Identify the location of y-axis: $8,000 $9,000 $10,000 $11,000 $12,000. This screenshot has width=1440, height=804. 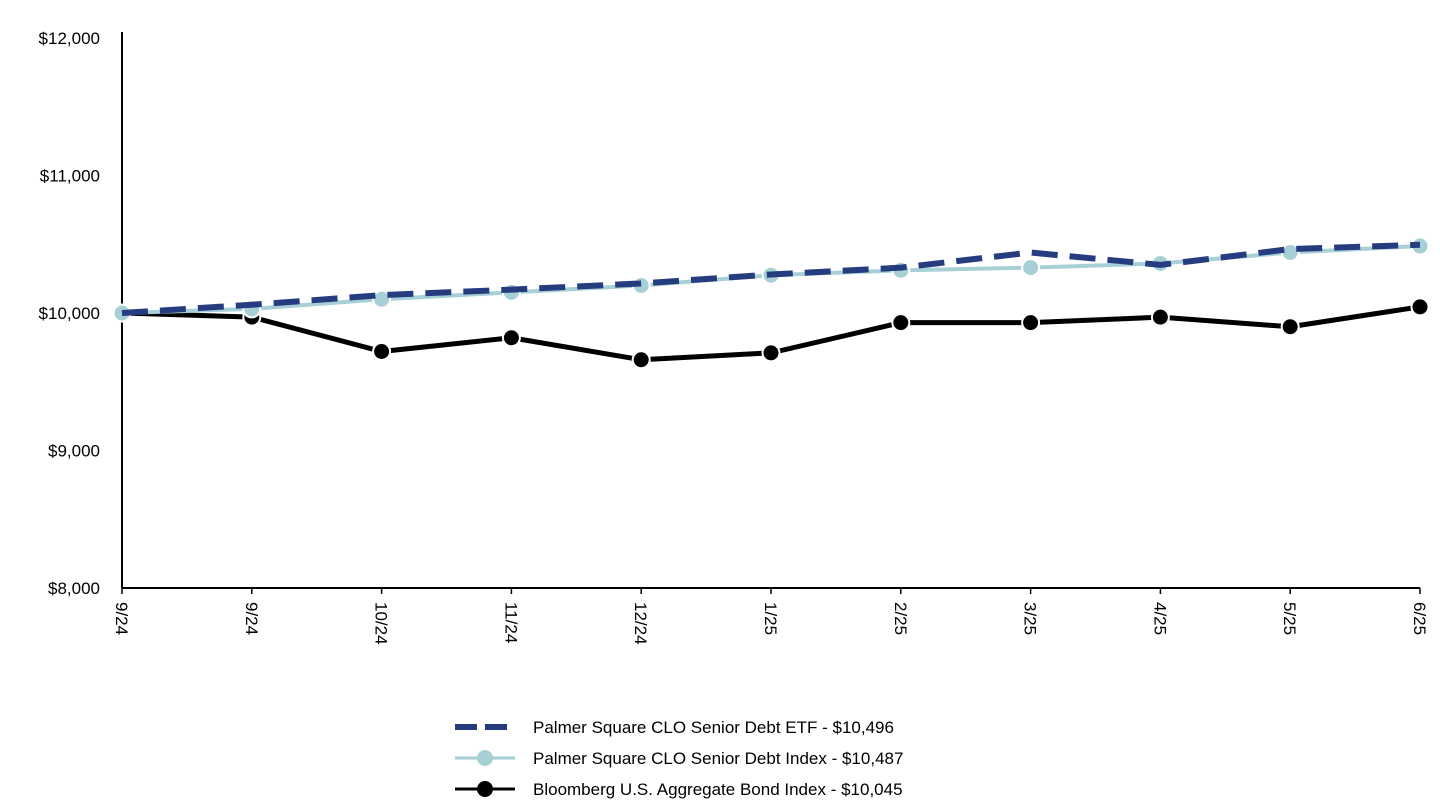
(81, 313).